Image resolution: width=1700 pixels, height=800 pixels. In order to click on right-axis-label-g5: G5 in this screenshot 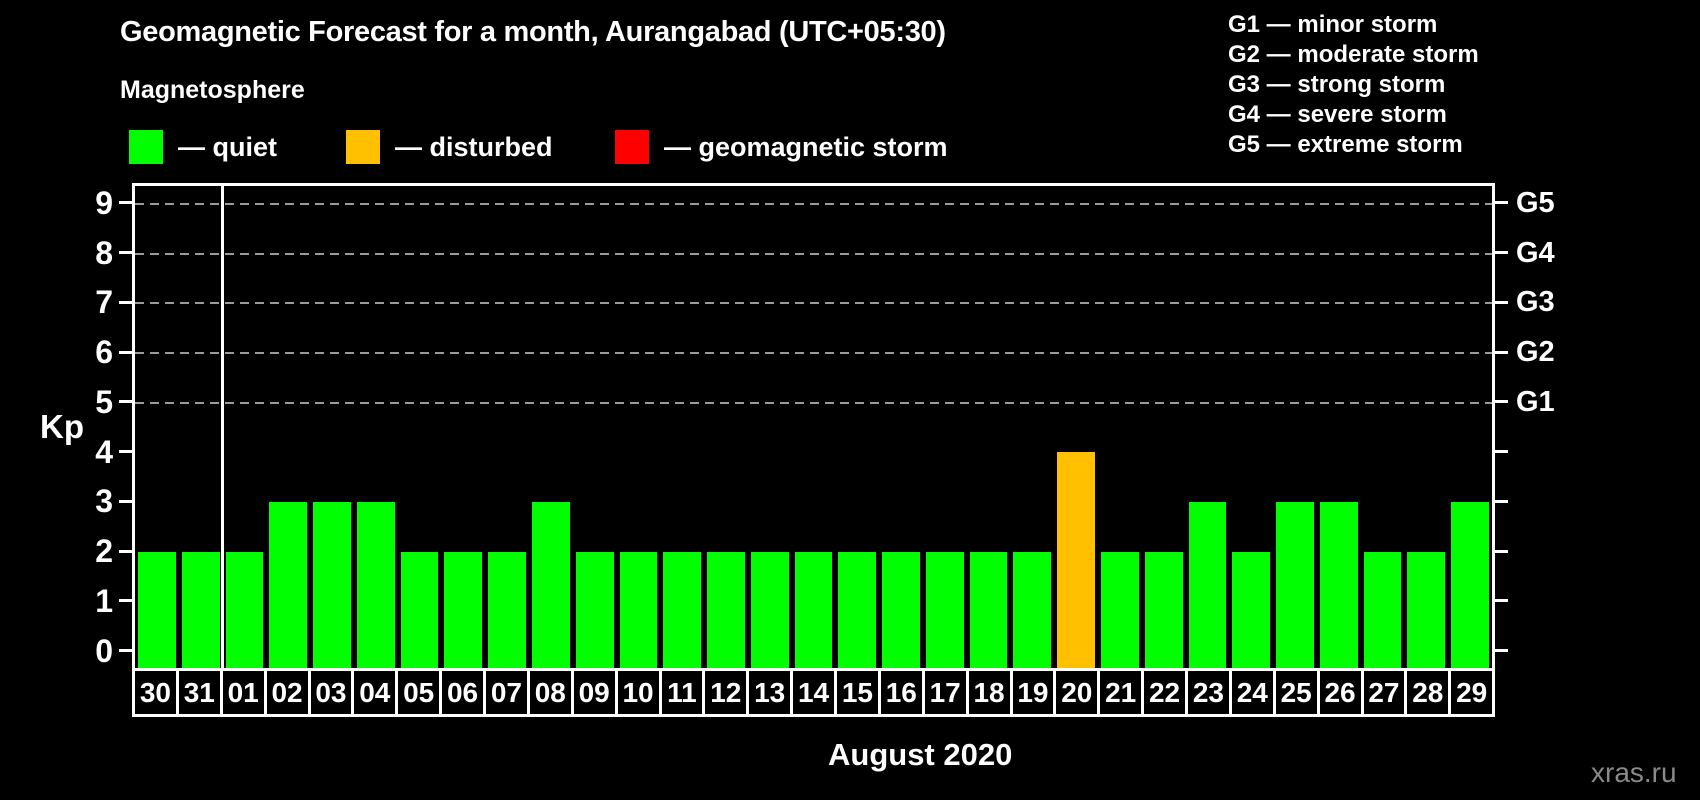, I will do `click(1535, 202)`.